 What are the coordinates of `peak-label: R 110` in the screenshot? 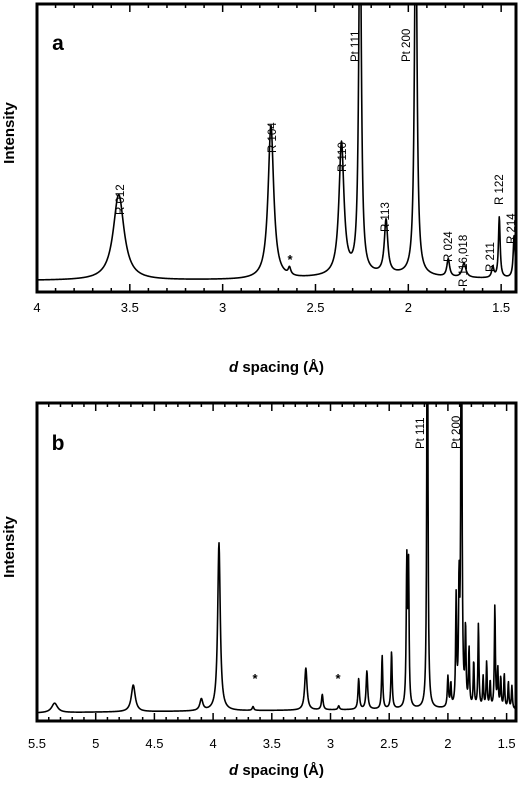 It's located at (343, 157).